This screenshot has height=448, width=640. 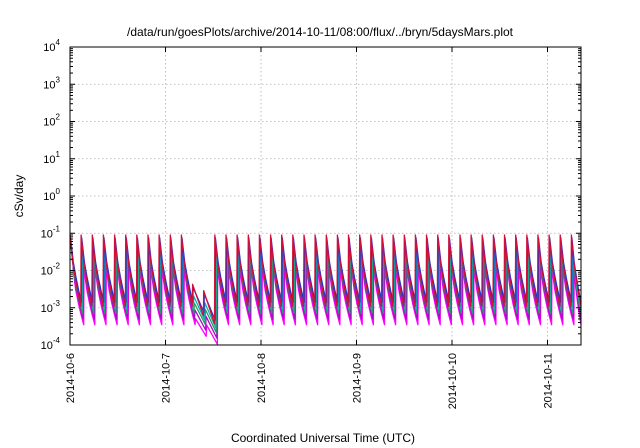 What do you see at coordinates (71, 378) in the screenshot?
I see `x-tick-label: 2014-10-6` at bounding box center [71, 378].